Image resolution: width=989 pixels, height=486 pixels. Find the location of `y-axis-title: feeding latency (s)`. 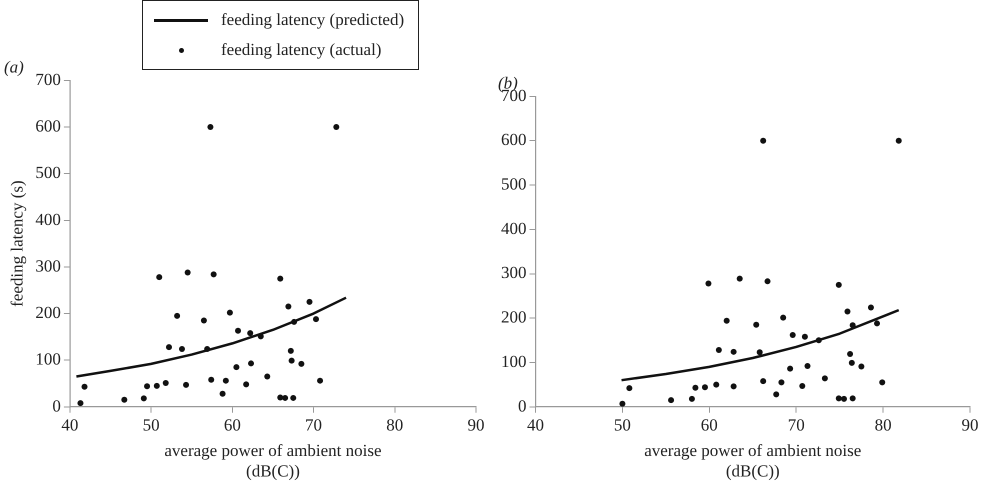

y-axis-title: feeding latency (s) is located at coordinates (17, 243).